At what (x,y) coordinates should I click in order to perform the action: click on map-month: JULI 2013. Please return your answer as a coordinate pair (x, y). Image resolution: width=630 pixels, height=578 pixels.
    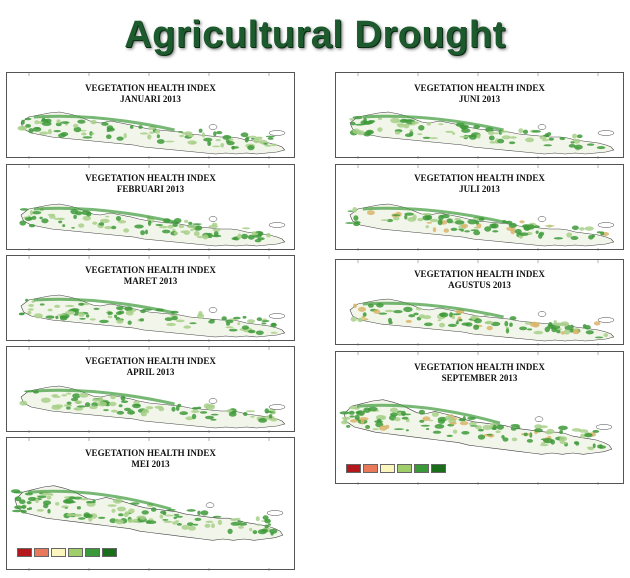
    Looking at the image, I should click on (479, 189).